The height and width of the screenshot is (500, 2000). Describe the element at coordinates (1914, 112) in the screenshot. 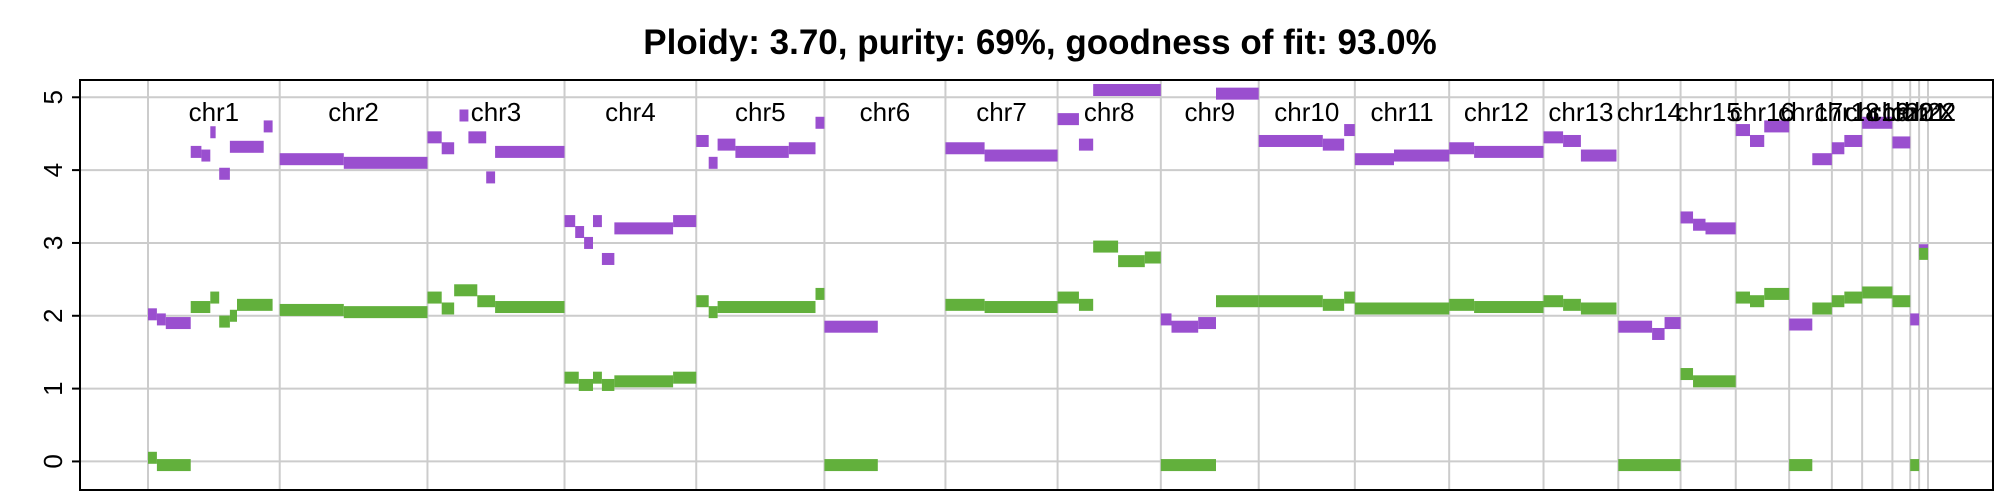

I see `chr-label-chr21: chr21` at that location.